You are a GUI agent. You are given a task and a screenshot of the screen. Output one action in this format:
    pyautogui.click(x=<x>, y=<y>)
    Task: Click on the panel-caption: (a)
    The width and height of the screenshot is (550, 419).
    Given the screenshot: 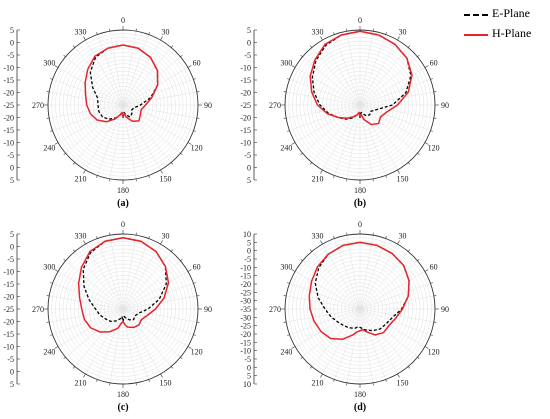 What is the action you would take?
    pyautogui.click(x=123, y=203)
    